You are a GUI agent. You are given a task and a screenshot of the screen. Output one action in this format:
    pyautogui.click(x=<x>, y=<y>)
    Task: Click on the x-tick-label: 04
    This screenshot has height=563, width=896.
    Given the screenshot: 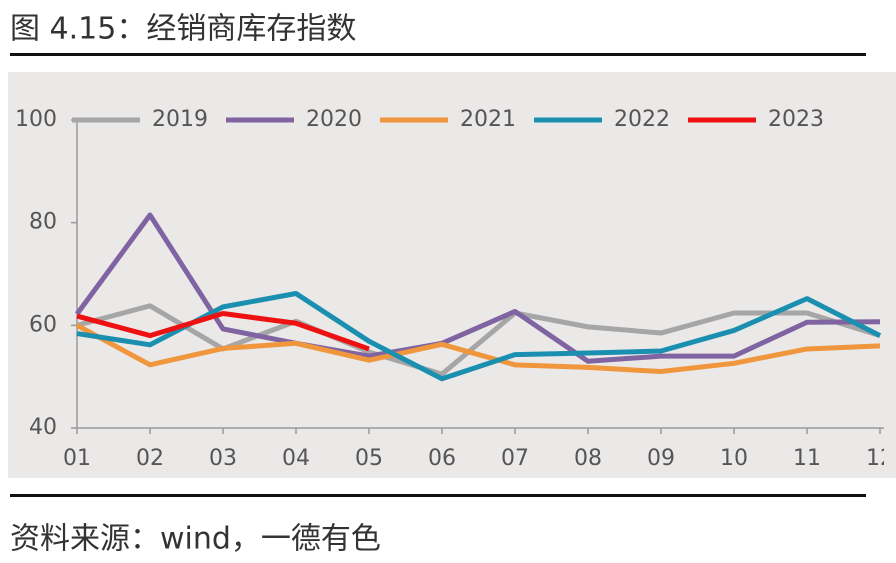 What is the action you would take?
    pyautogui.click(x=296, y=458)
    